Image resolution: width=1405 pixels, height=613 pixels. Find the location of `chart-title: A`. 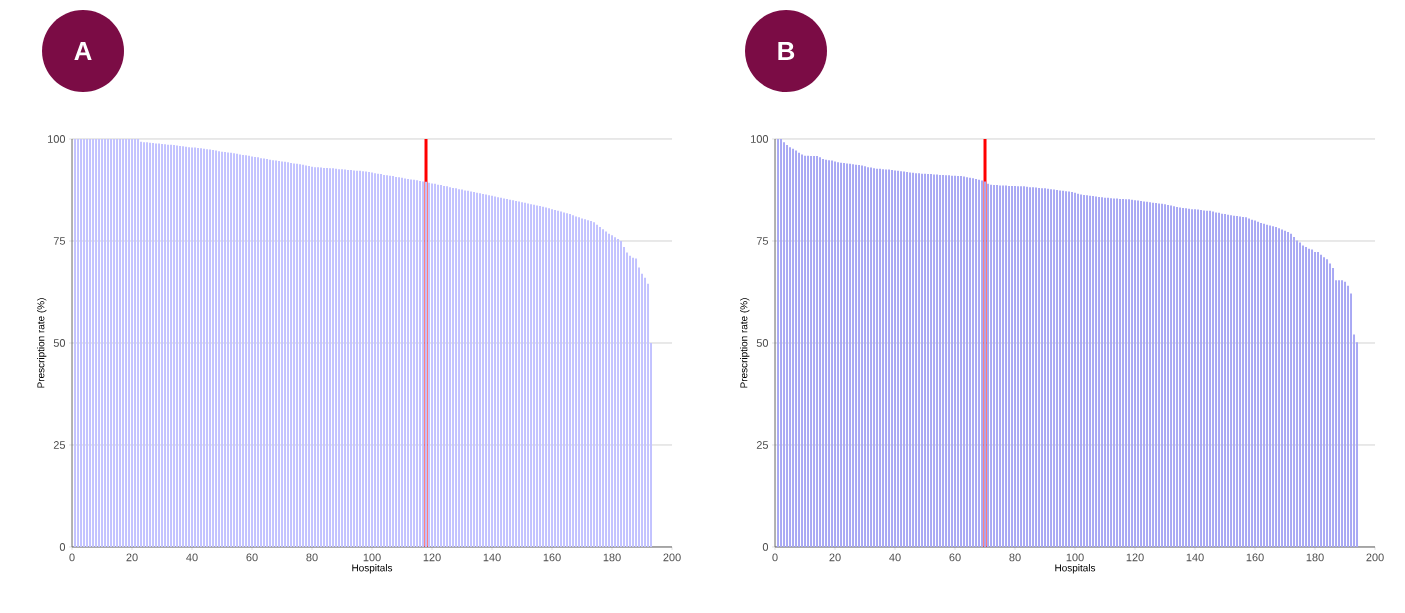

chart-title: A is located at coordinates (83, 51).